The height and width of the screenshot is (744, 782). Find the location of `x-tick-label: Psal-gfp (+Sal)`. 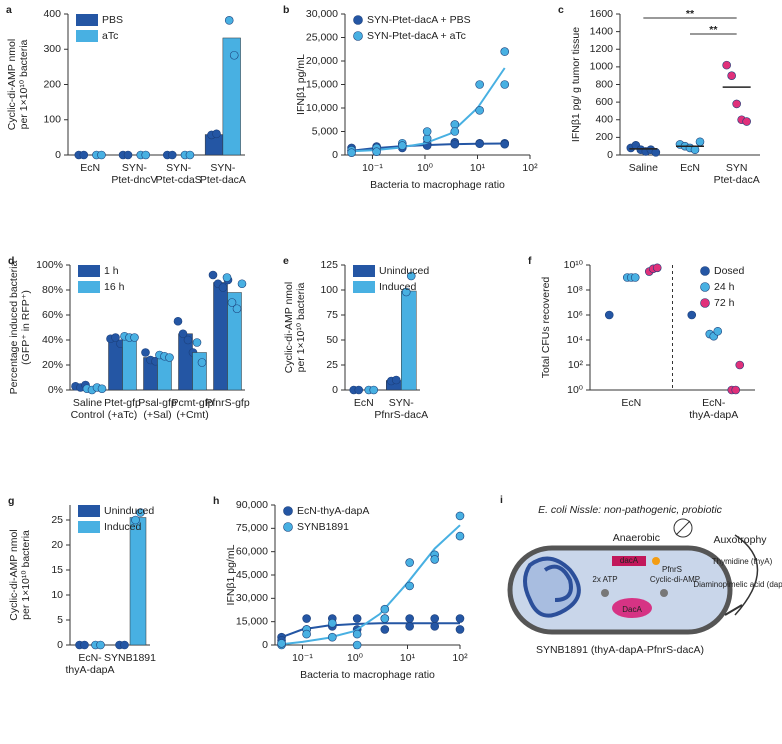

x-tick-label: Psal-gfp (+Sal) is located at coordinates (157, 409).